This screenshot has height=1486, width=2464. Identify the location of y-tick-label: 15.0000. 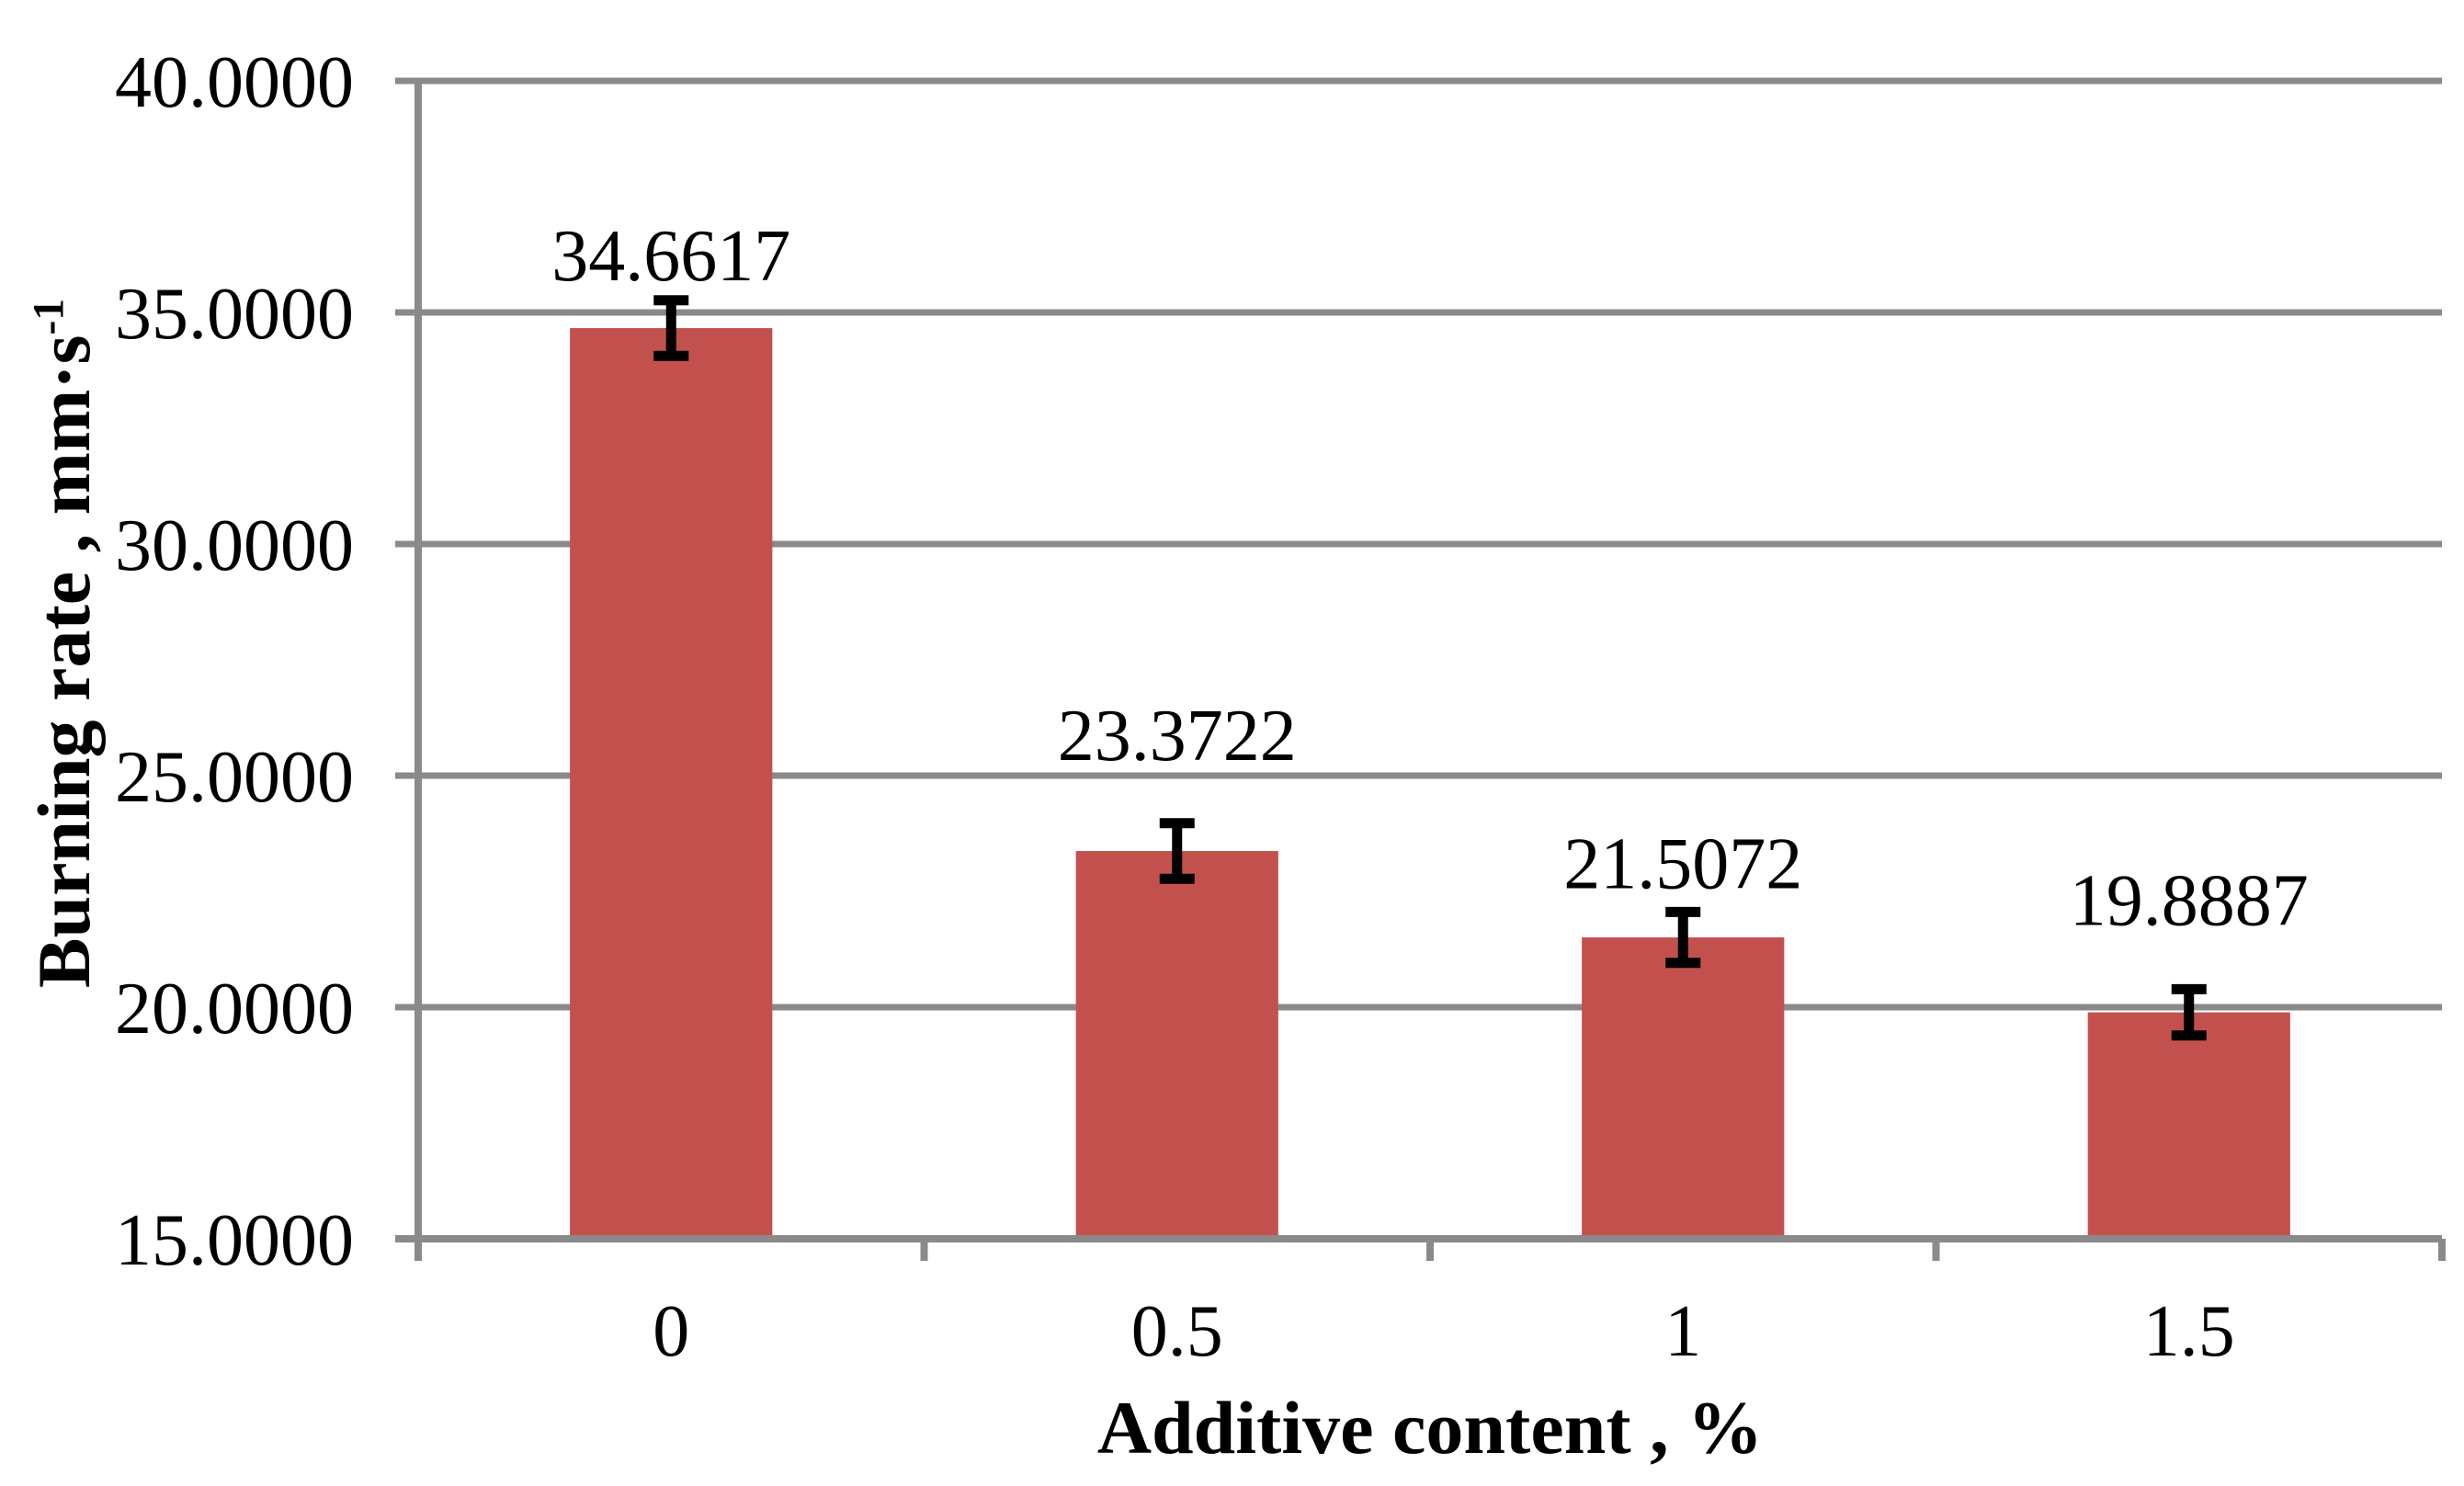
(235, 1240).